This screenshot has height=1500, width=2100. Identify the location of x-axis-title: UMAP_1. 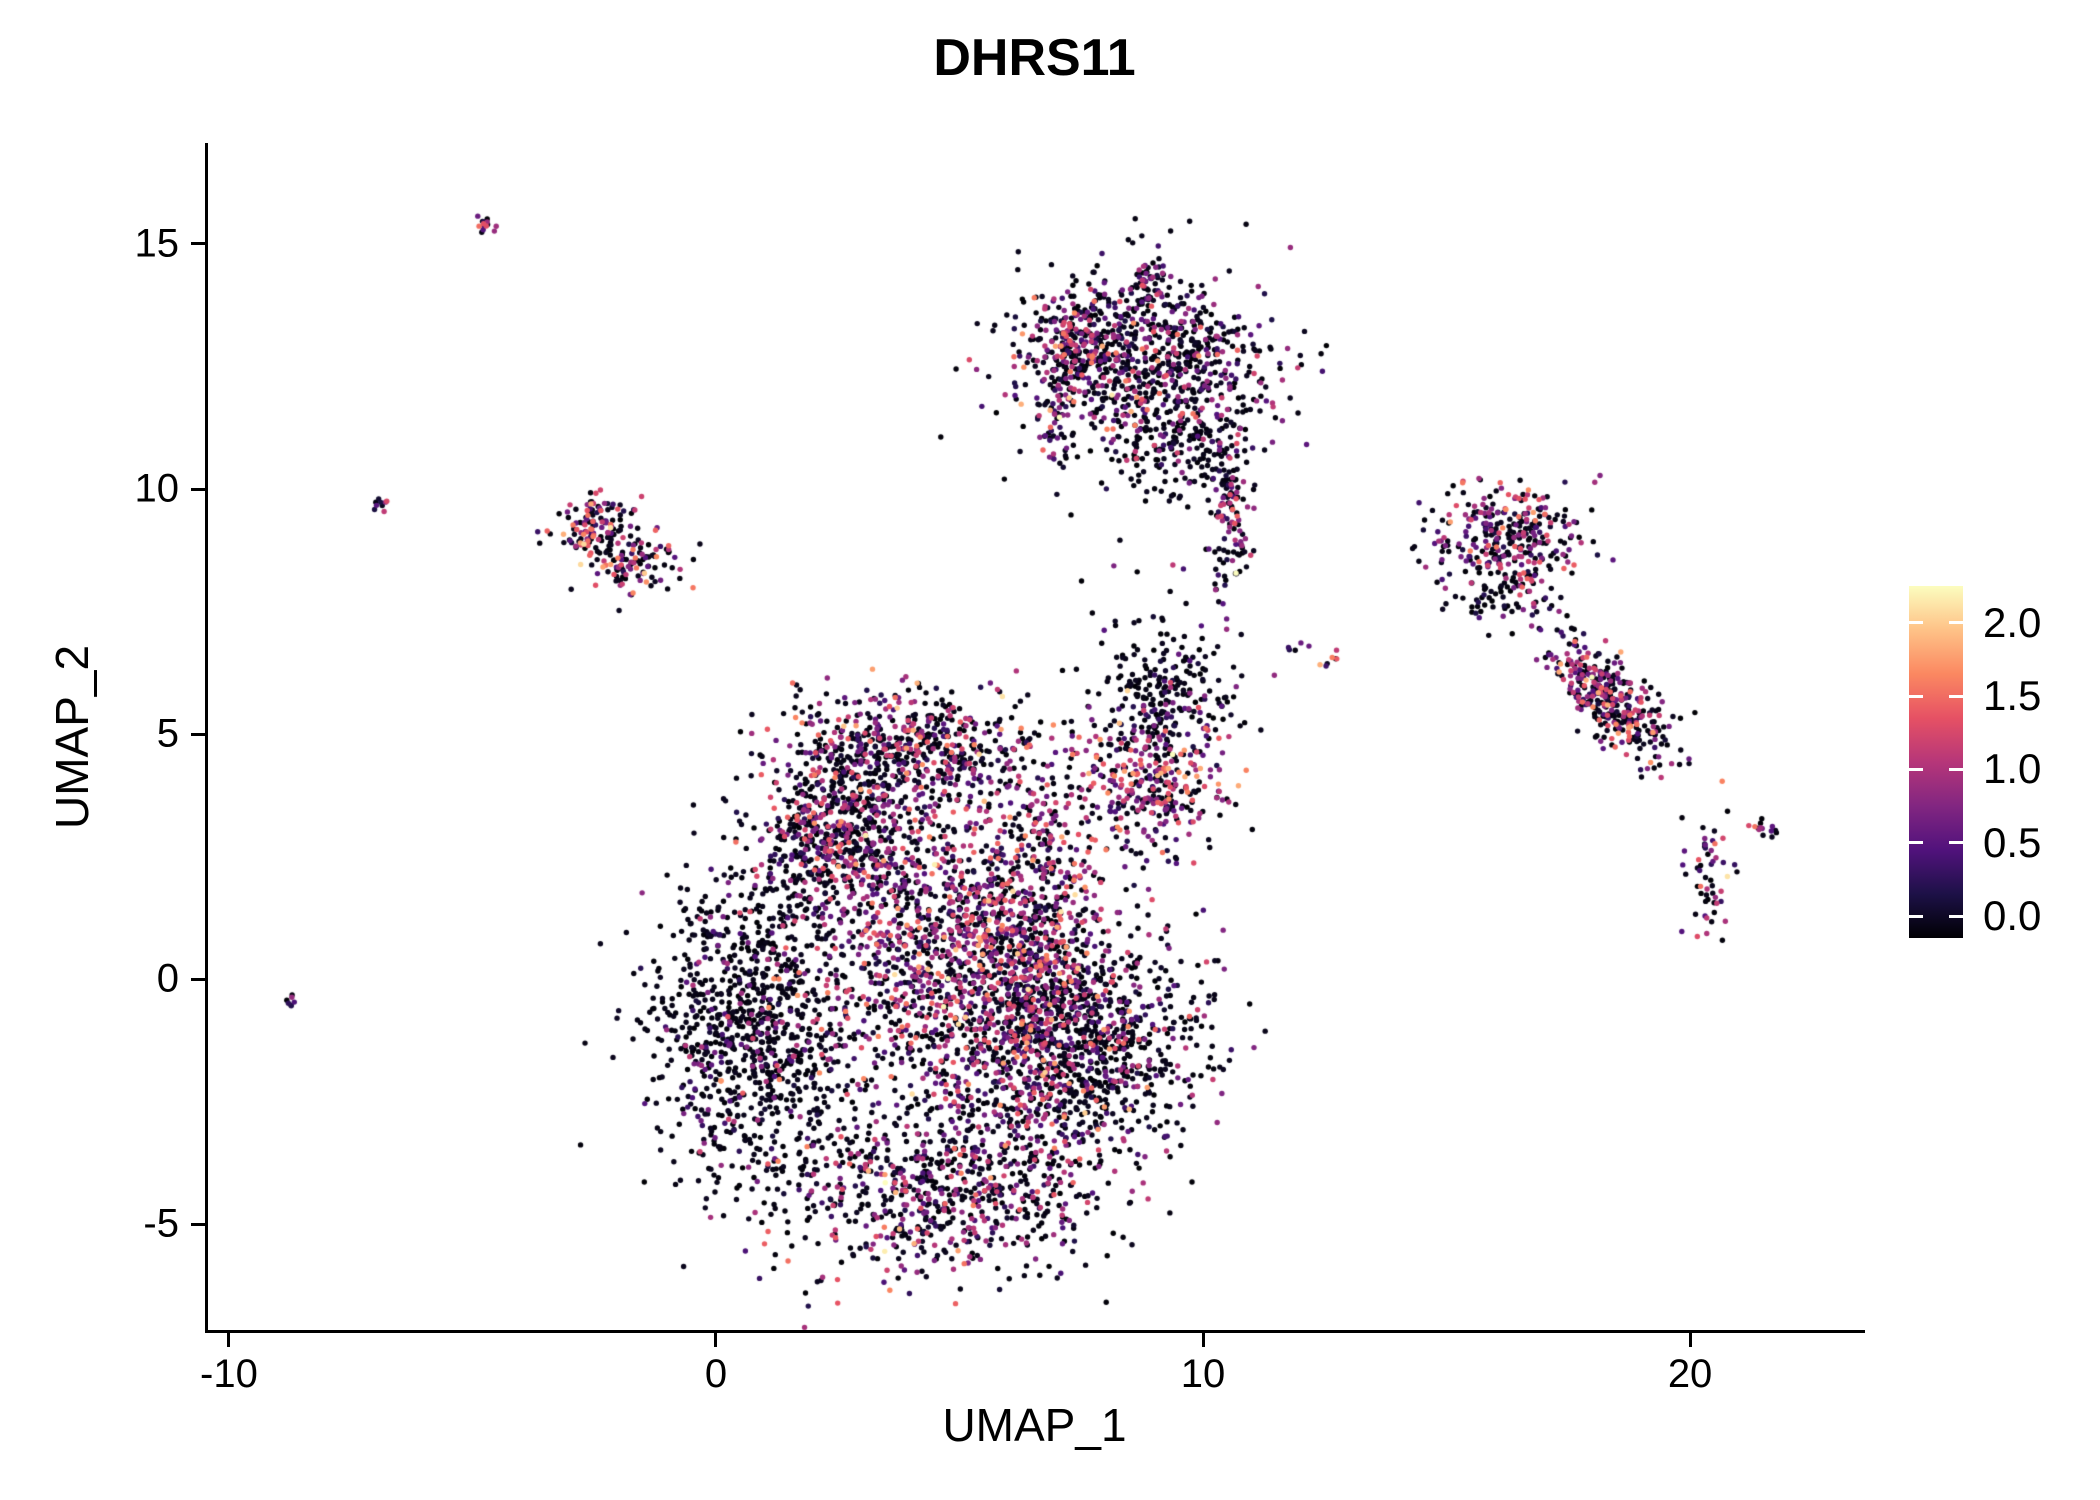
(1034, 1425).